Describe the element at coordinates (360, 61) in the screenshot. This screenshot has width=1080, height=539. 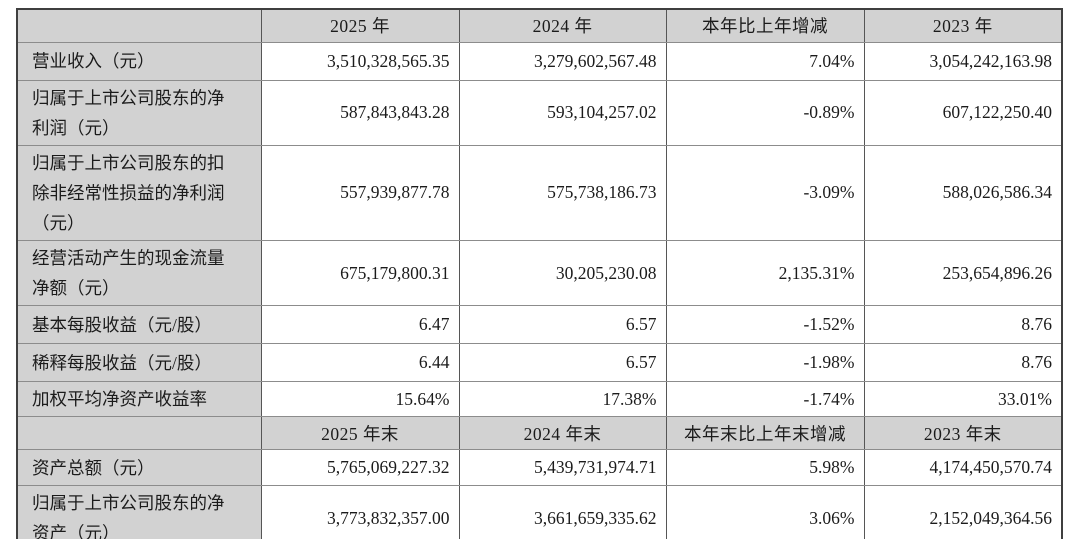
I see `value-2025: 3,510,328,565.35` at that location.